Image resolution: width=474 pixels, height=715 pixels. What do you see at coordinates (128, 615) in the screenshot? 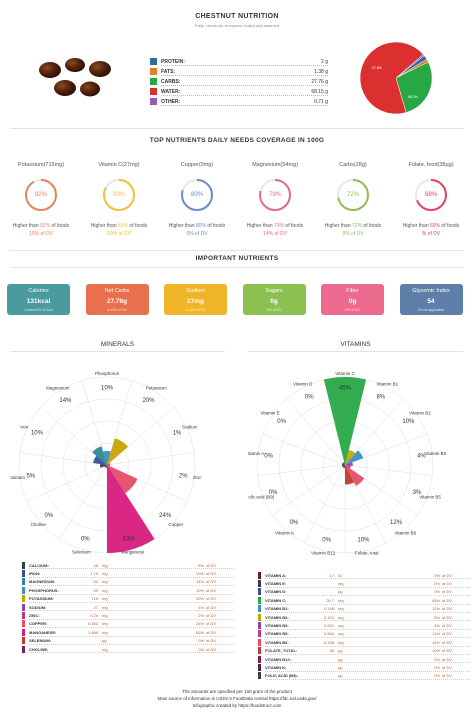
I see `table-row: ZINC: 0.25 mg 2% of DV` at bounding box center [128, 615].